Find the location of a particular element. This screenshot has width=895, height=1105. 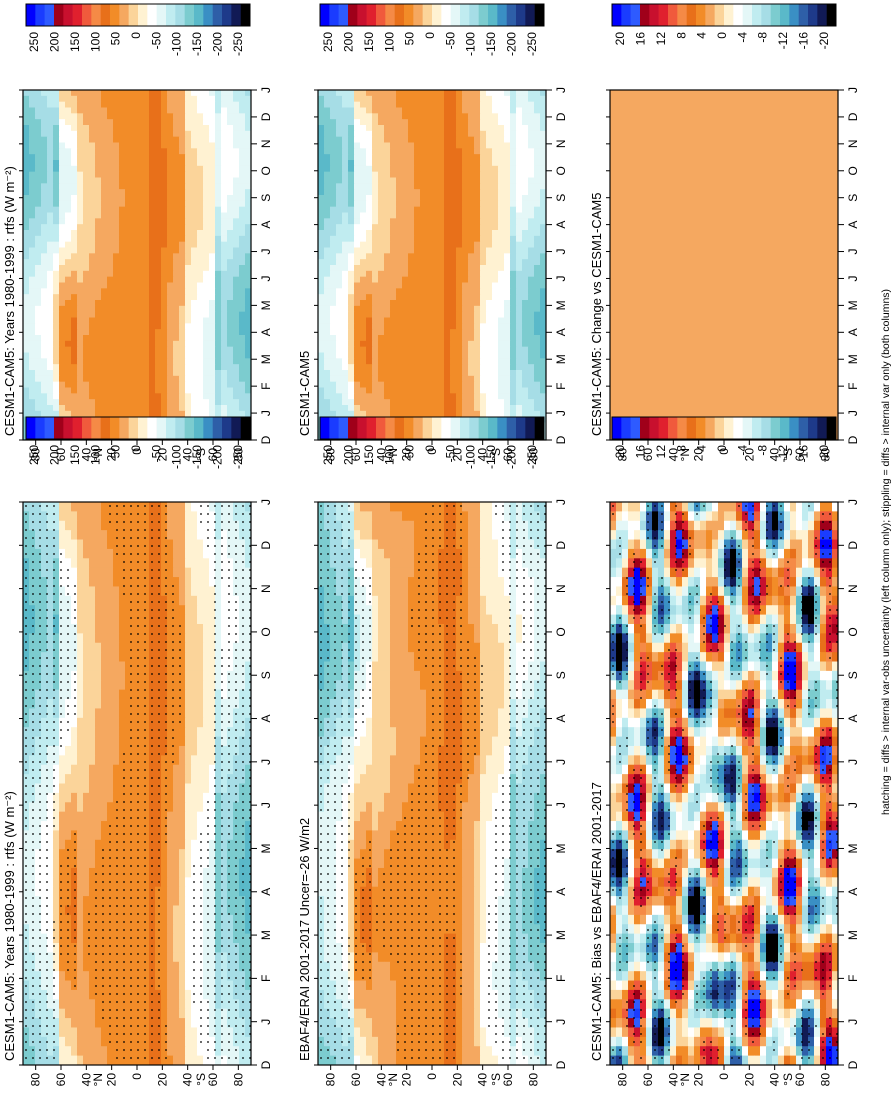

colorbar-tick-label: -250 is located at coordinates (238, 44).